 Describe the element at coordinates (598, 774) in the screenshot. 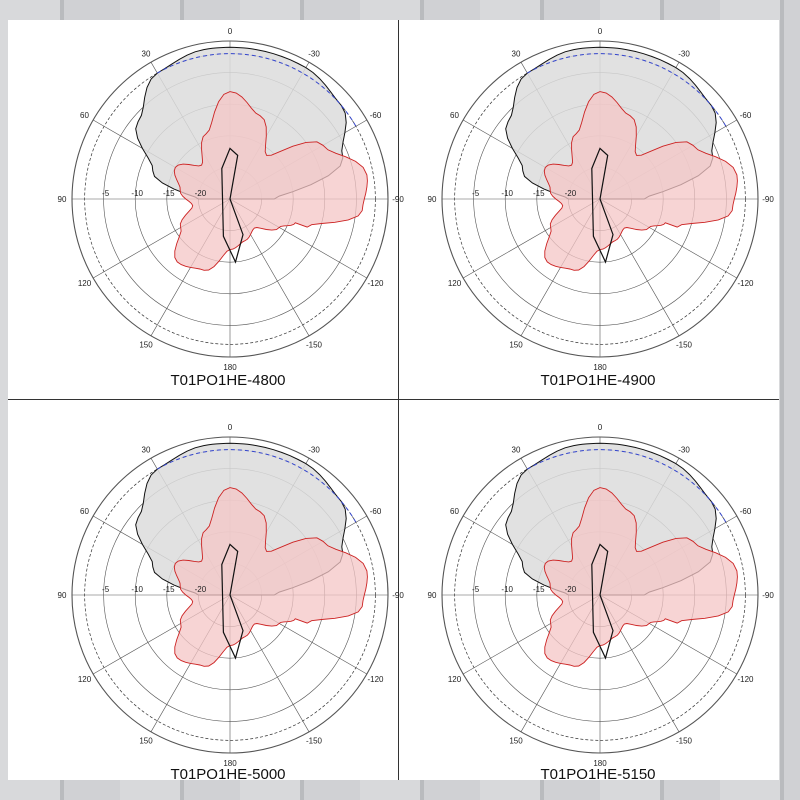

I see `panel-caption: T01PO1HE-5150` at that location.